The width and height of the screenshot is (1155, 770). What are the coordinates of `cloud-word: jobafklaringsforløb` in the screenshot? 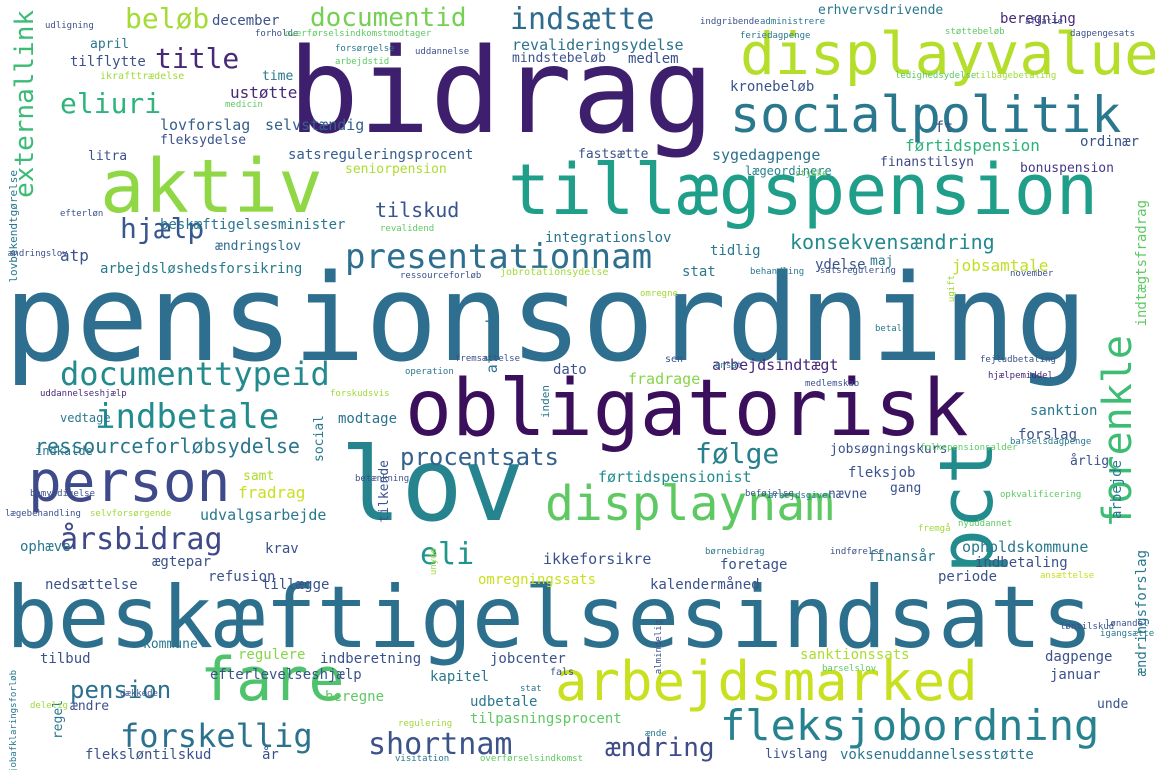 It's located at (14, 720).